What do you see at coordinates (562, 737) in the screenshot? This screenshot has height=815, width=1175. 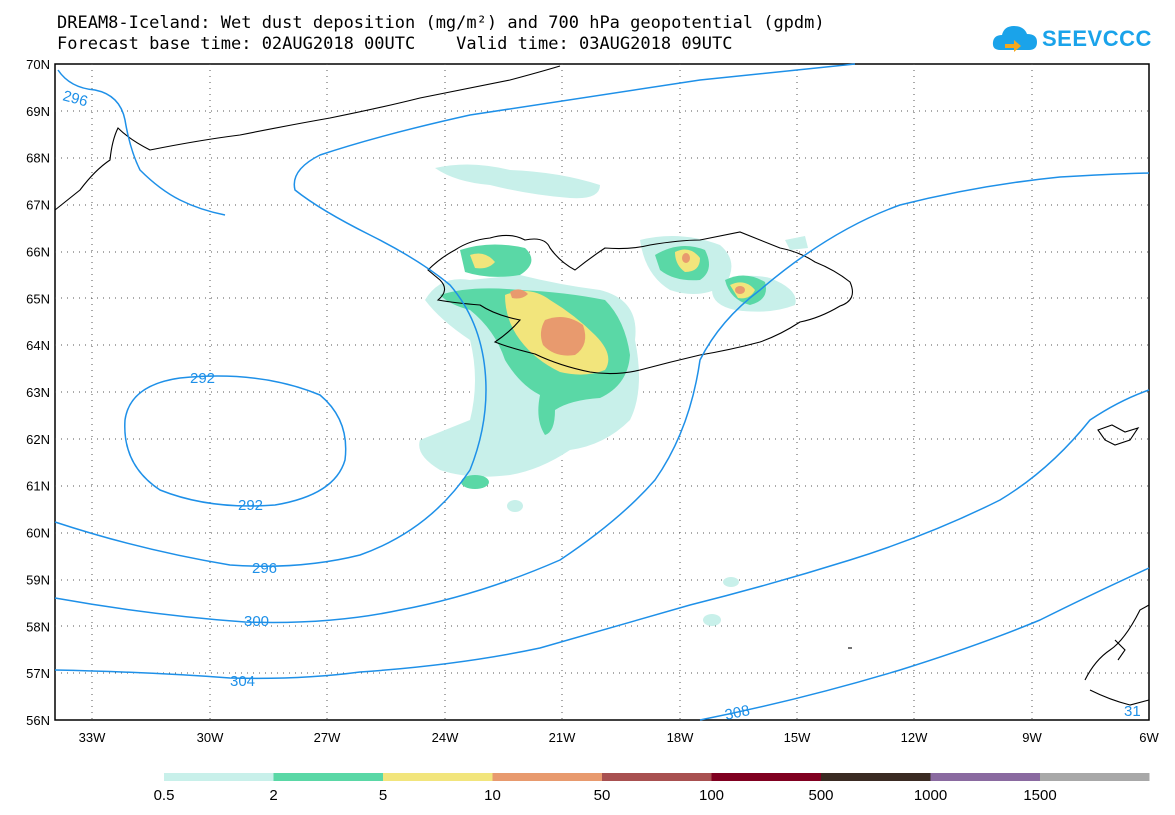 I see `lon-label-21W: 21W` at bounding box center [562, 737].